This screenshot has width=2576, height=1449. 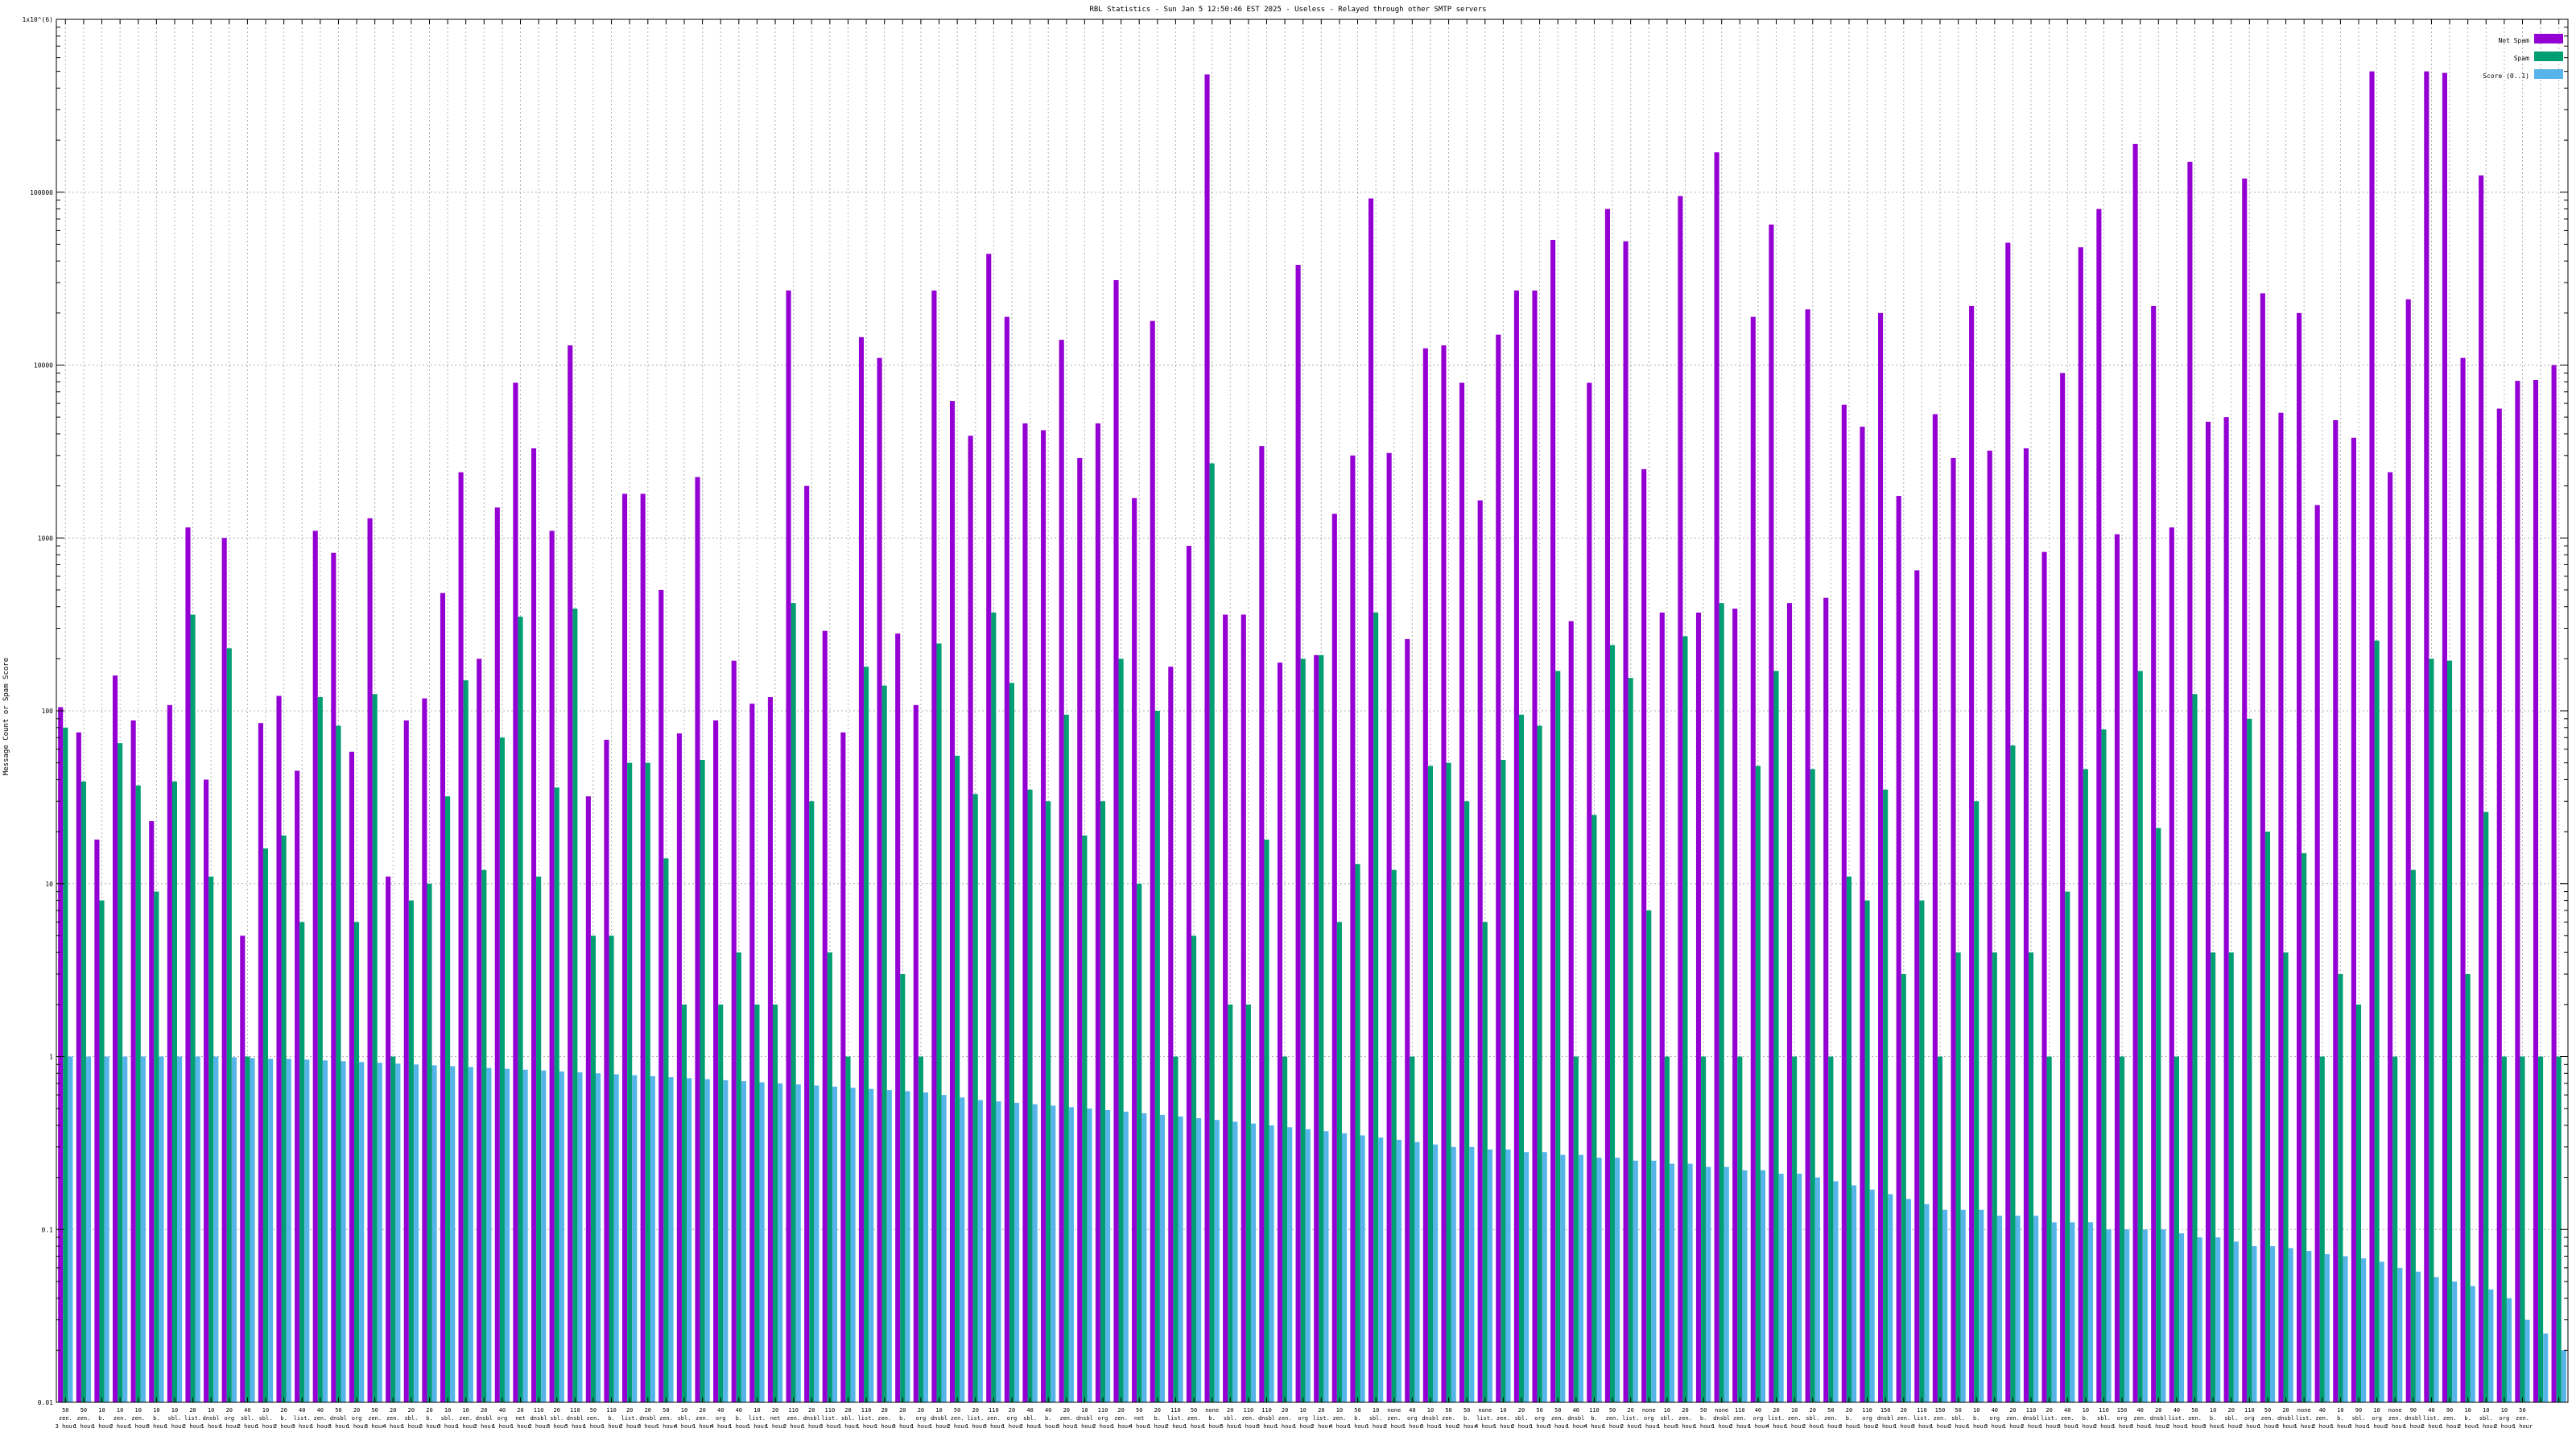 I want to click on x-tick-label: b., so click(x=1211, y=1418).